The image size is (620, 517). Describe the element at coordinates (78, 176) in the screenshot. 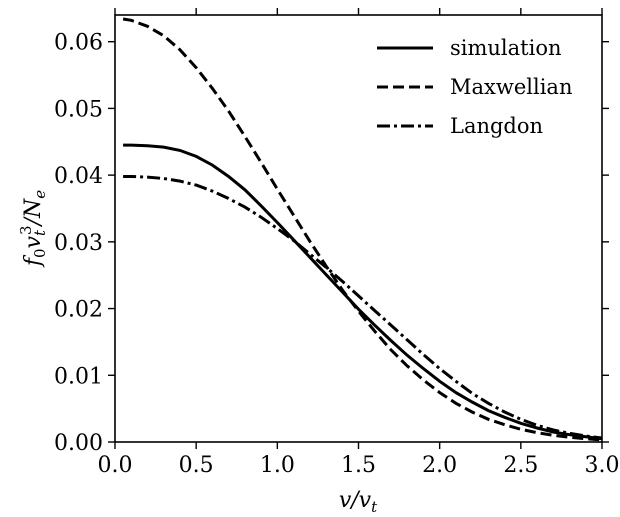

I see `y-tick-label: 0.04` at that location.